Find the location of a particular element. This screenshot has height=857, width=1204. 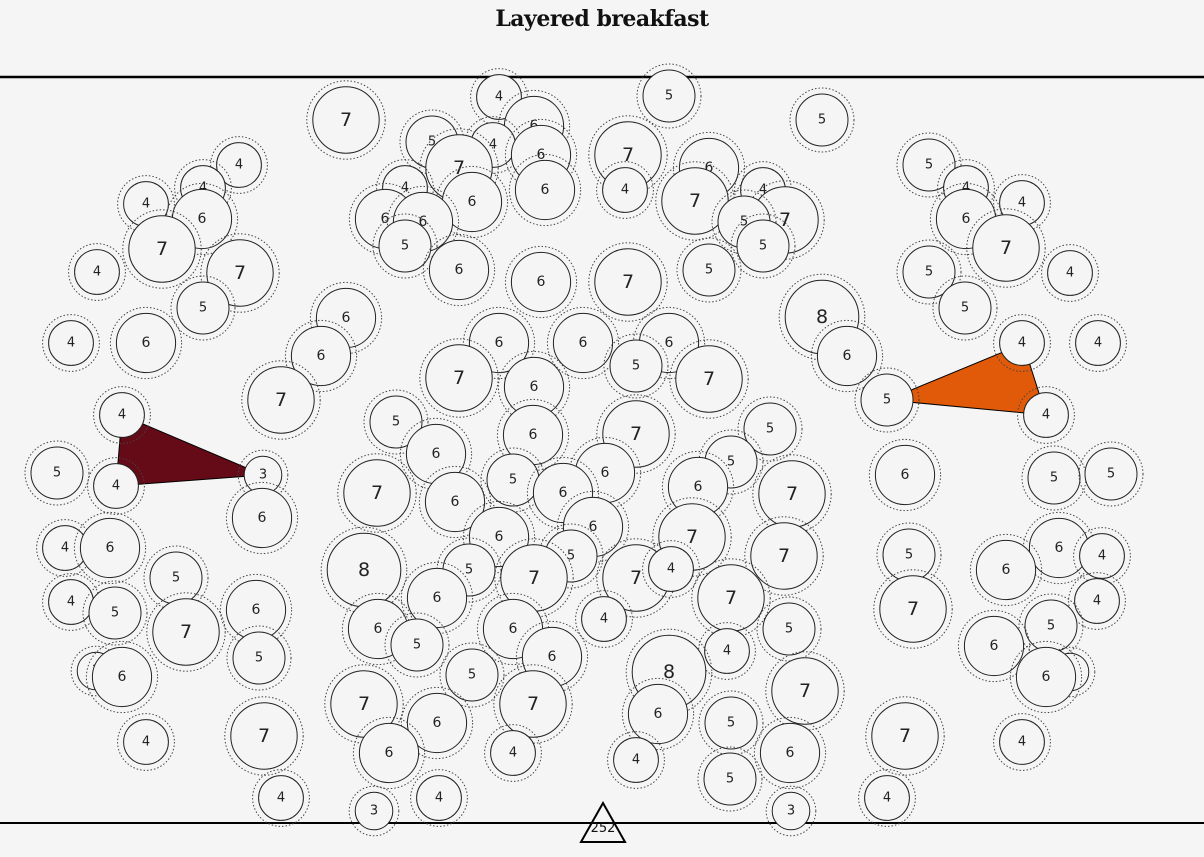

node-8: 8 is located at coordinates (364, 570).